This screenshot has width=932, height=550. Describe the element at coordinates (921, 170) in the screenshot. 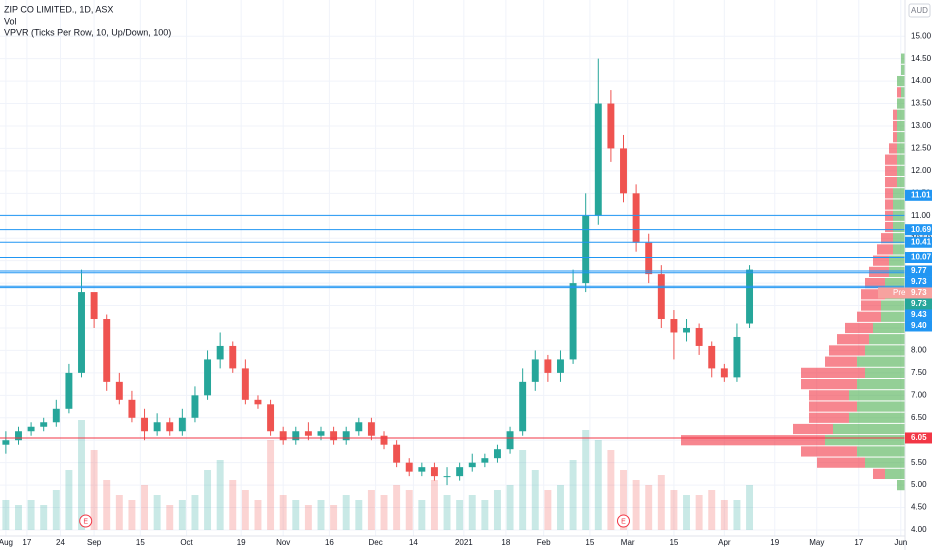

I see `y-tick-label: 12.00` at that location.